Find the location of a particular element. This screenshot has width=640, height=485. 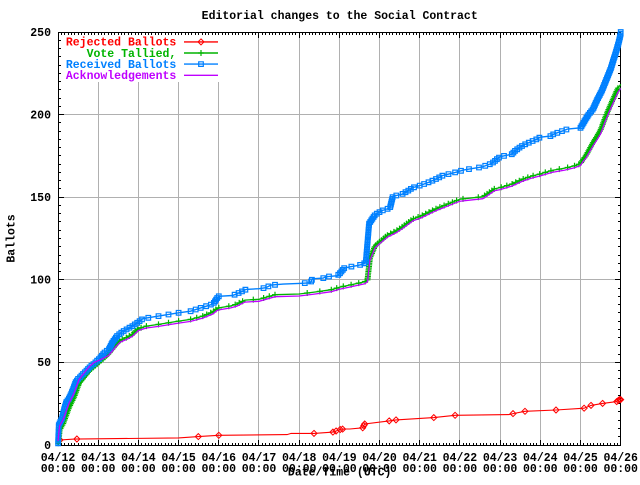

svg-text: 04/20 is located at coordinates (379, 458).